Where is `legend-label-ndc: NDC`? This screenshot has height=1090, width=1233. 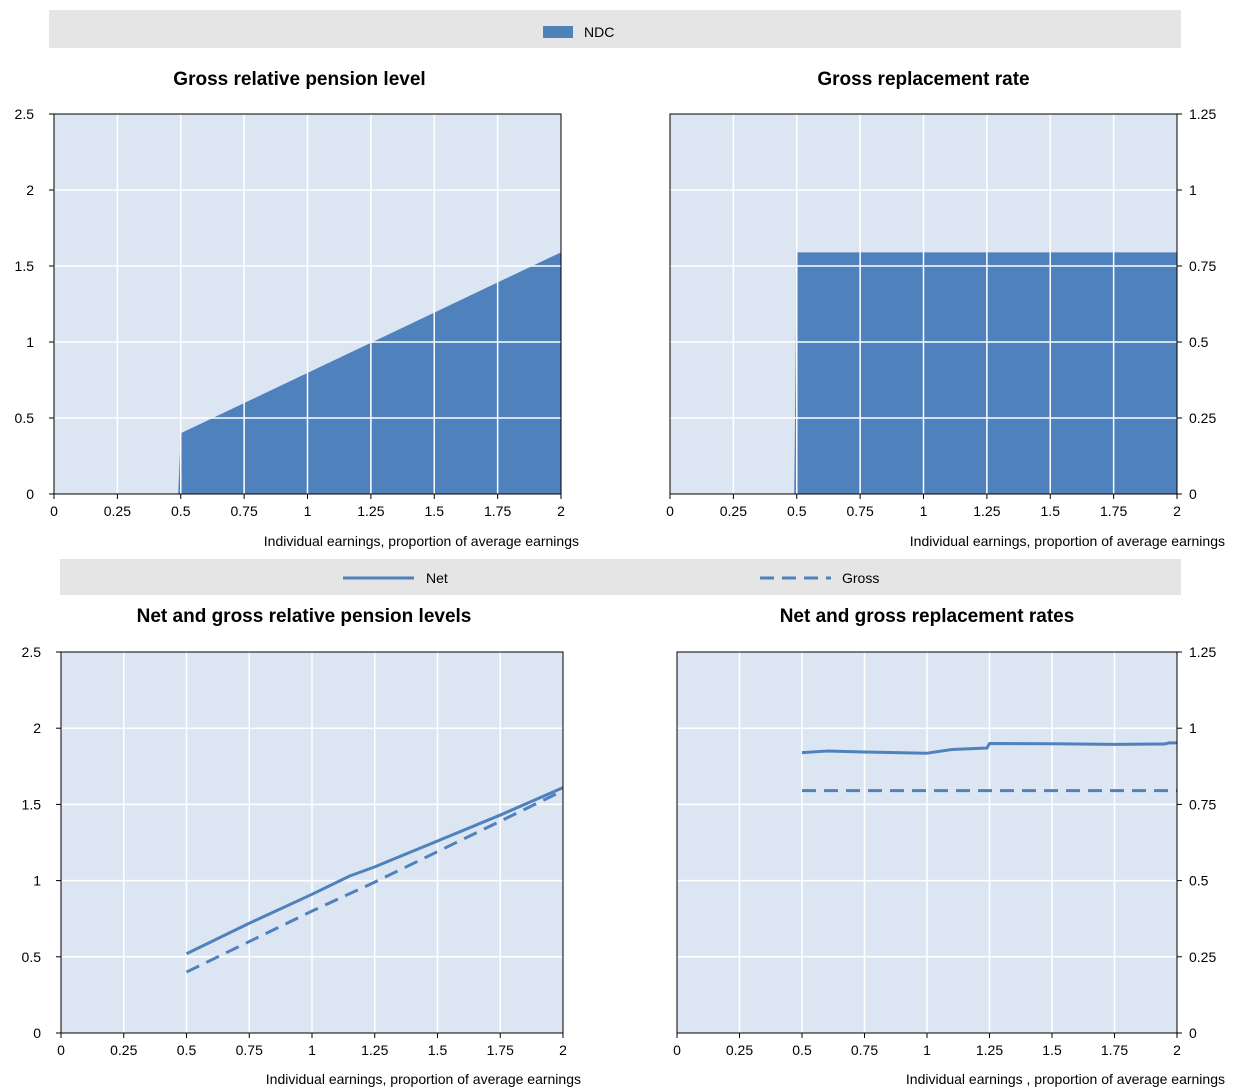
legend-label-ndc: NDC is located at coordinates (599, 32).